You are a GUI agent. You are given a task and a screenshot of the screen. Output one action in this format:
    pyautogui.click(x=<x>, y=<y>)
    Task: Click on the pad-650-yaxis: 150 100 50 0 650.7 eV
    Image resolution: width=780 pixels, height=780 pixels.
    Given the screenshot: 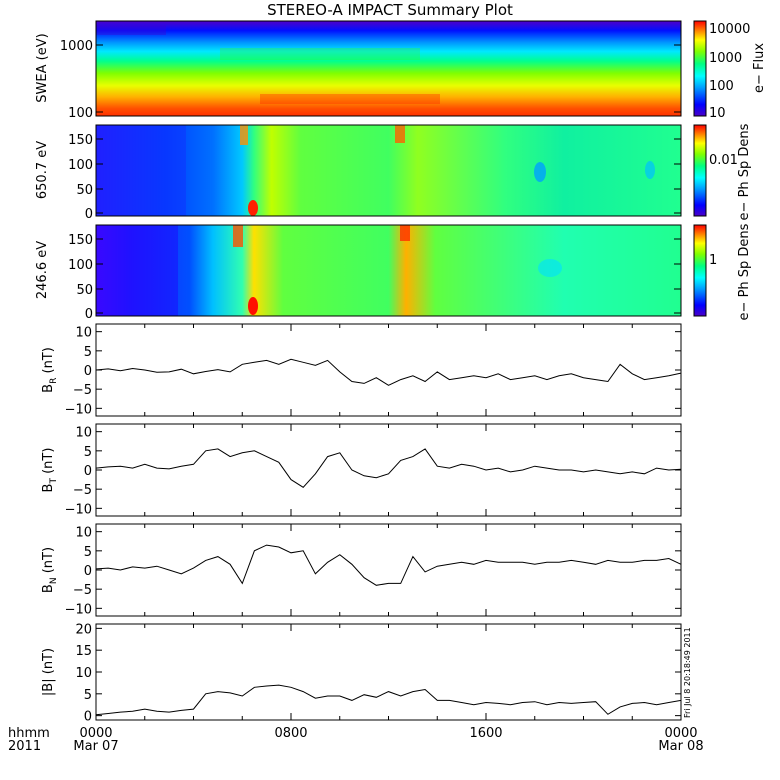 What is the action you would take?
    pyautogui.click(x=358, y=177)
    